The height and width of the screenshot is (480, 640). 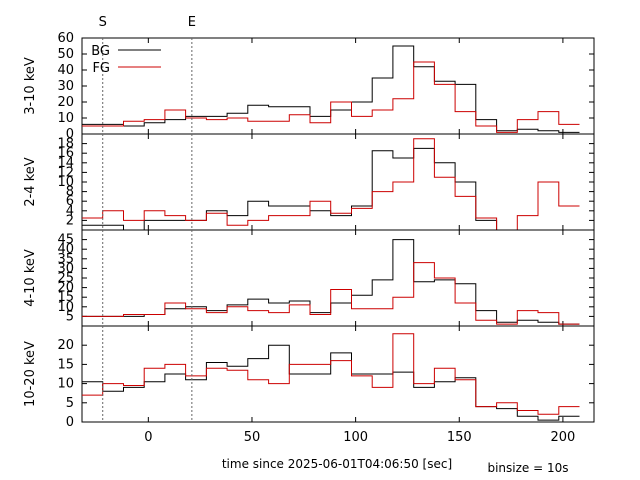 What do you see at coordinates (65, 38) in the screenshot?
I see `y-tick-label: 60` at bounding box center [65, 38].